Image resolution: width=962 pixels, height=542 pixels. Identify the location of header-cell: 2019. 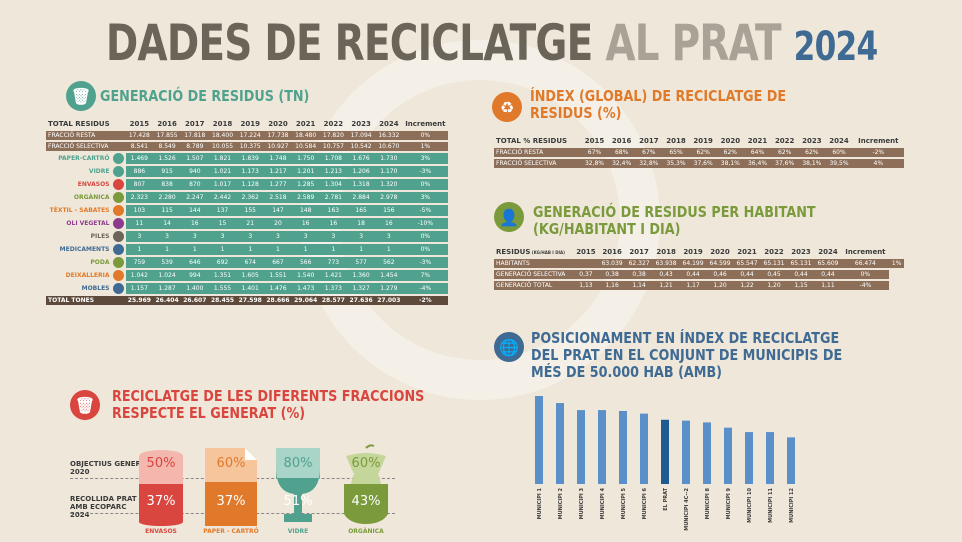
(693, 252).